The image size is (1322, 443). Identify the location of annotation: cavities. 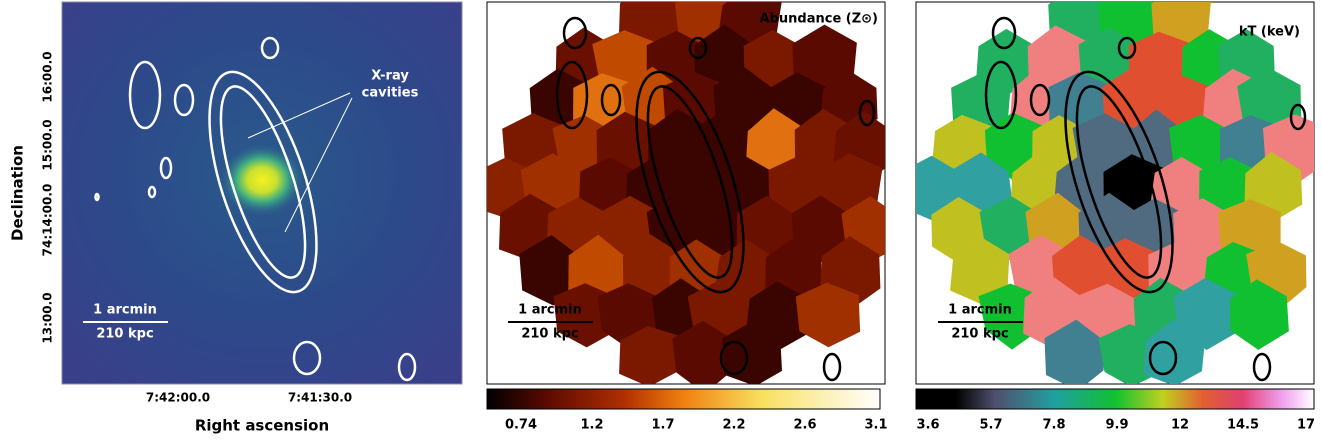
(390, 93).